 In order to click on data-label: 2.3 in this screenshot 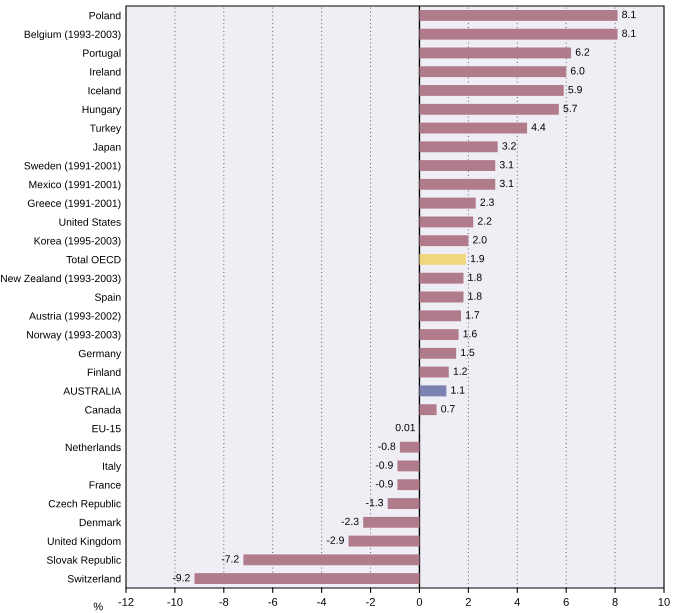, I will do `click(487, 202)`.